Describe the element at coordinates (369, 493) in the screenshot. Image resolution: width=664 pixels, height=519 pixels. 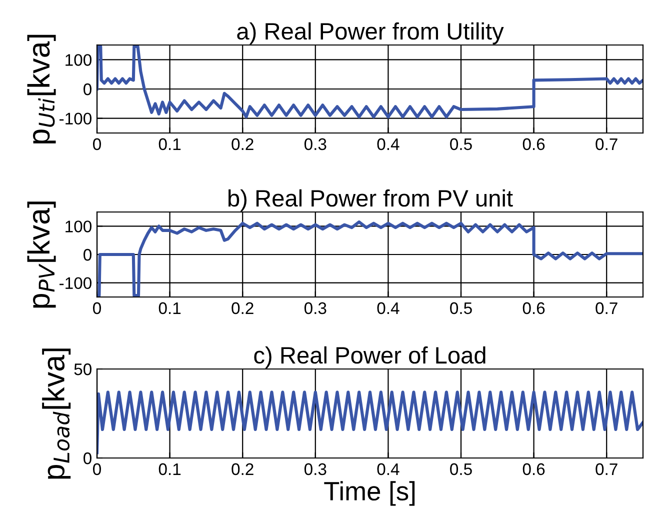
I see `x-axis-title: Time [s]` at that location.